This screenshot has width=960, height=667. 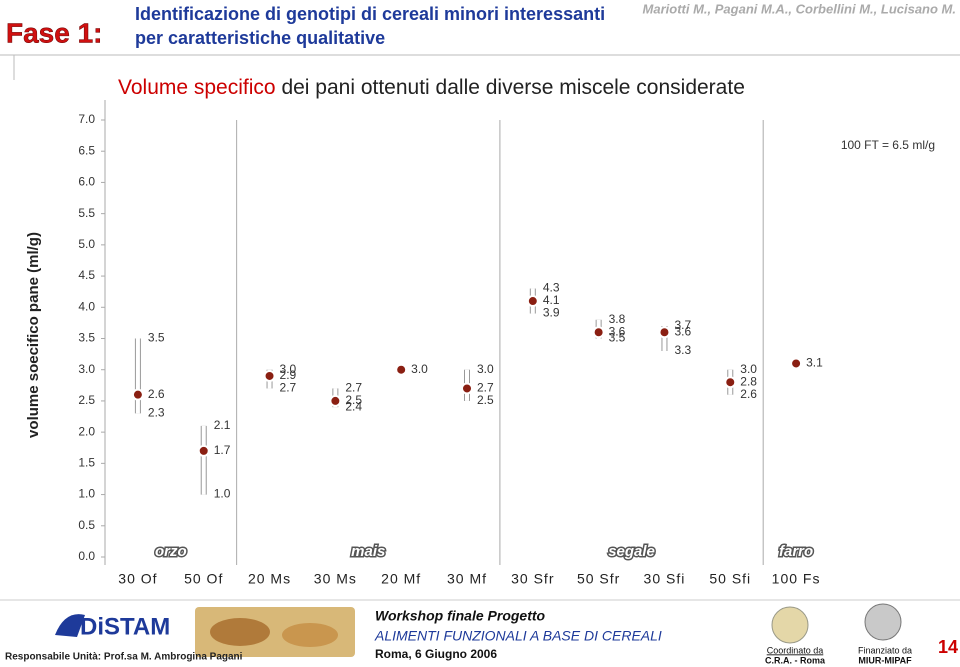 I want to click on page-number: 14, so click(x=948, y=647).